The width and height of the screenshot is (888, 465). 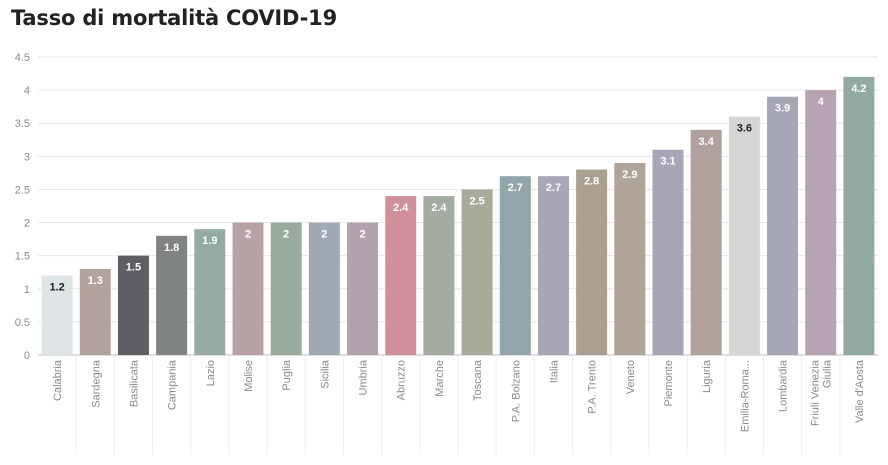 I want to click on x-tick-label: Sicilia, so click(x=325, y=374).